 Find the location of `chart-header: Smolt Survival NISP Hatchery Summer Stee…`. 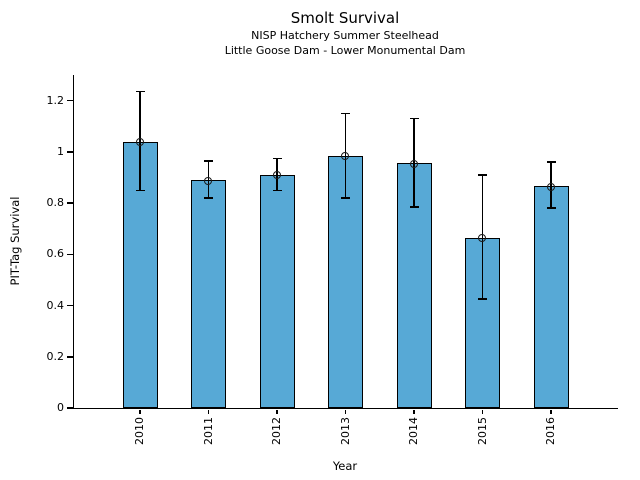

chart-header: Smolt Survival NISP Hatchery Summer Stee… is located at coordinates (345, 33).